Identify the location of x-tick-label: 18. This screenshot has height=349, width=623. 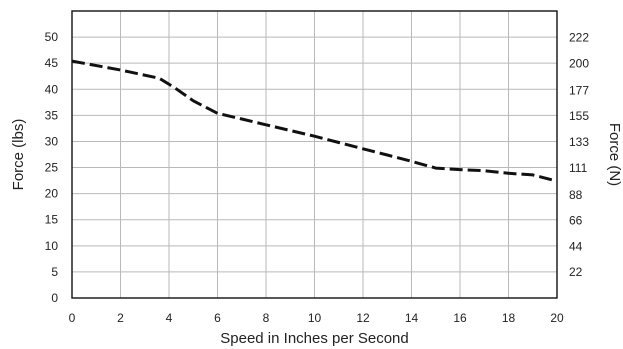
(509, 318).